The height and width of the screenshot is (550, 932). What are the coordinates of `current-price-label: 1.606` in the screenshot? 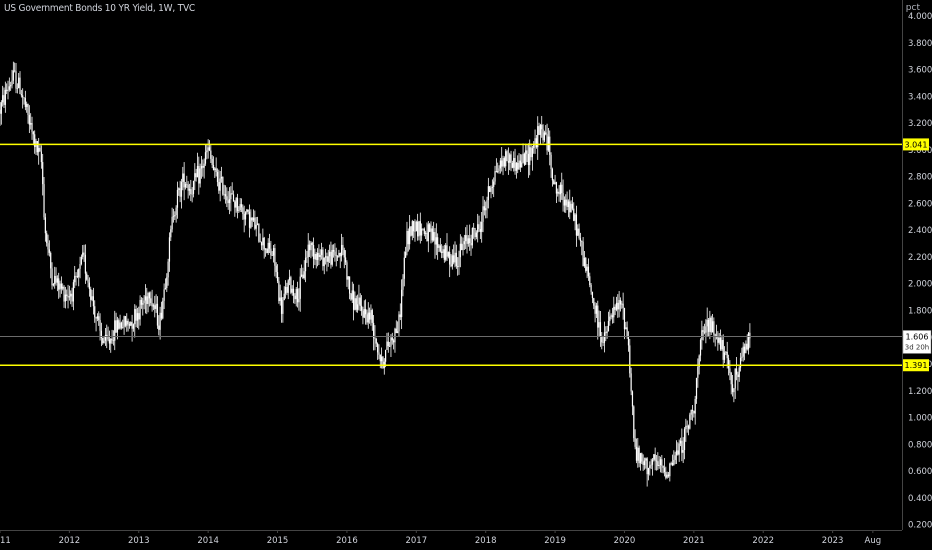 It's located at (917, 336).